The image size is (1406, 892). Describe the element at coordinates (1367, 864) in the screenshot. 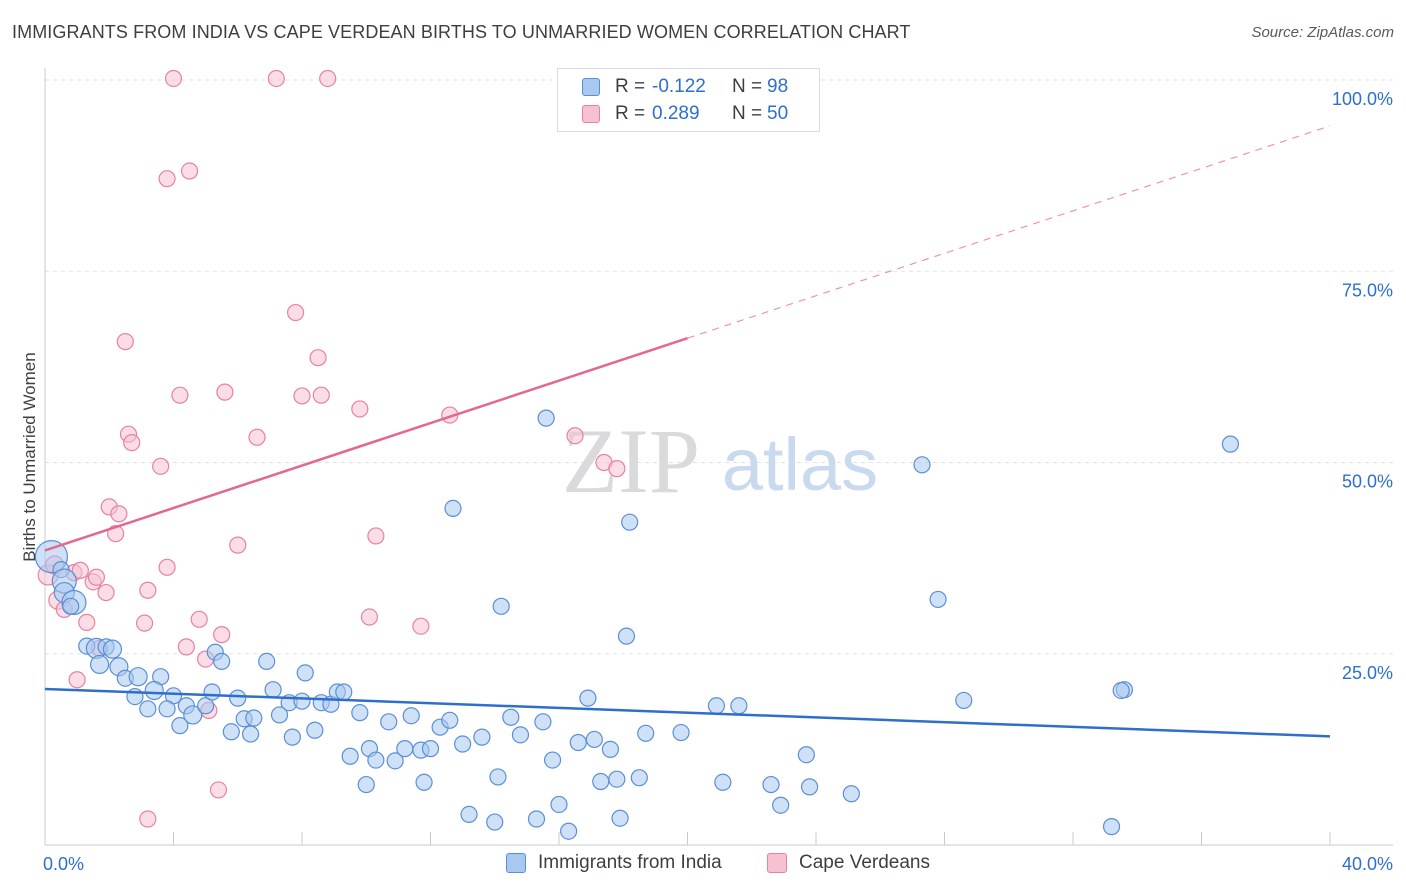

I see `x-tick-label: 40.0%` at that location.